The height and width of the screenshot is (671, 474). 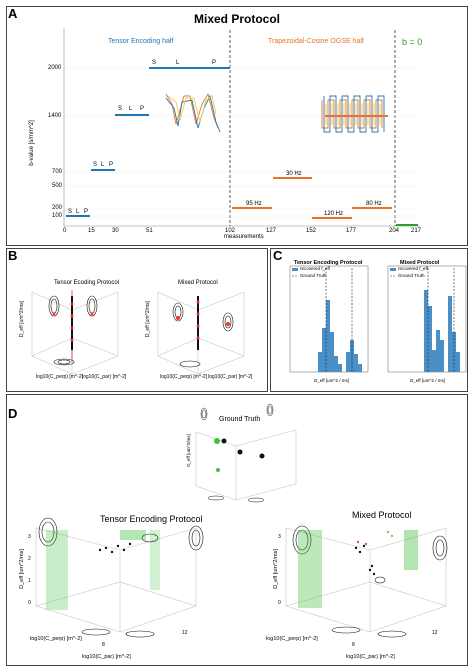 What do you see at coordinates (103, 165) in the screenshot?
I see `slp-l-2: L` at bounding box center [103, 165].